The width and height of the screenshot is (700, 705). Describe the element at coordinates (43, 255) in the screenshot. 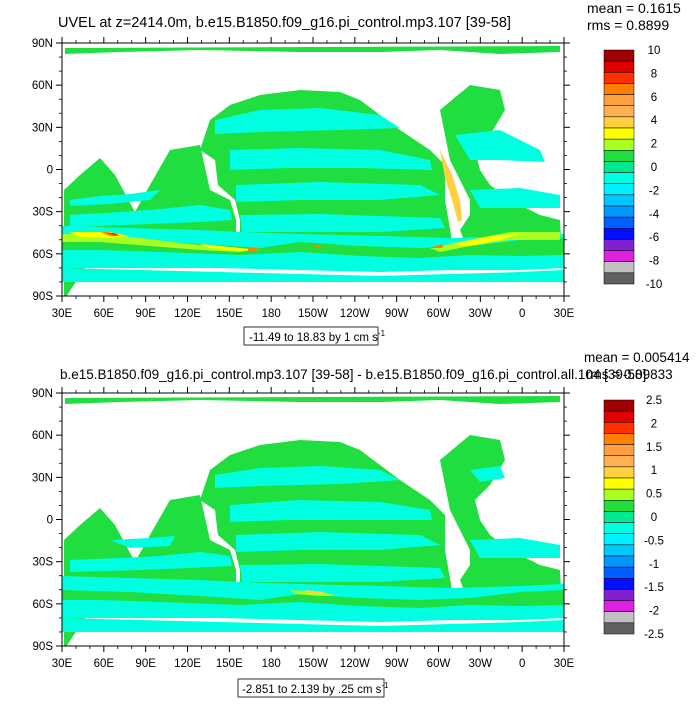

I see `y-tick-label: 60S` at that location.